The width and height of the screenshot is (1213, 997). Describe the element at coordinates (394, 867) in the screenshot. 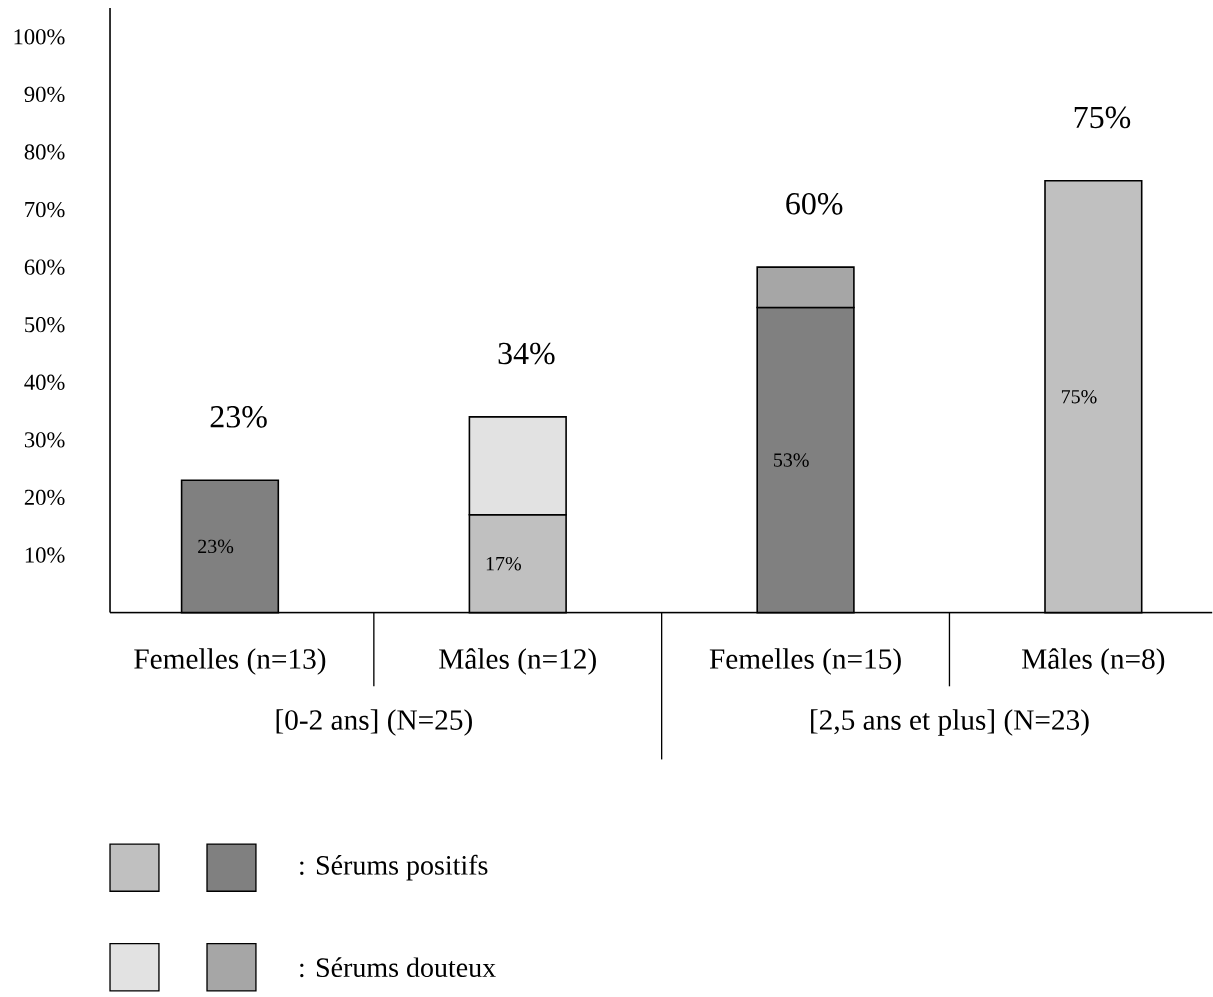

I see `legend-label: : Sérums positifs` at that location.